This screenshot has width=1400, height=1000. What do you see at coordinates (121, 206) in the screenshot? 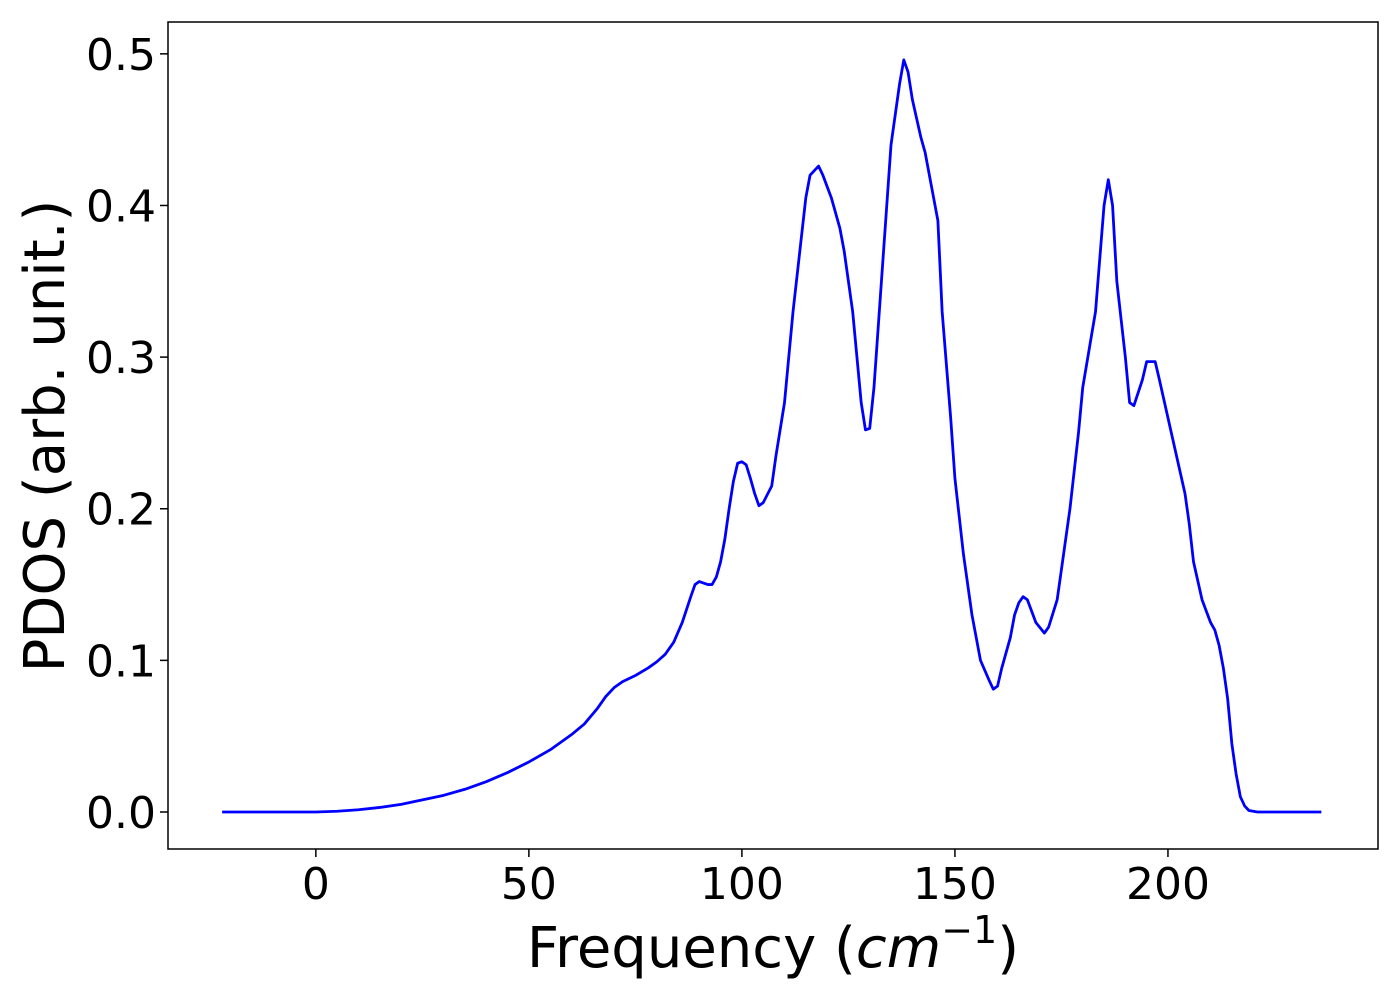
I see `y-tick-label: 0.4` at bounding box center [121, 206].